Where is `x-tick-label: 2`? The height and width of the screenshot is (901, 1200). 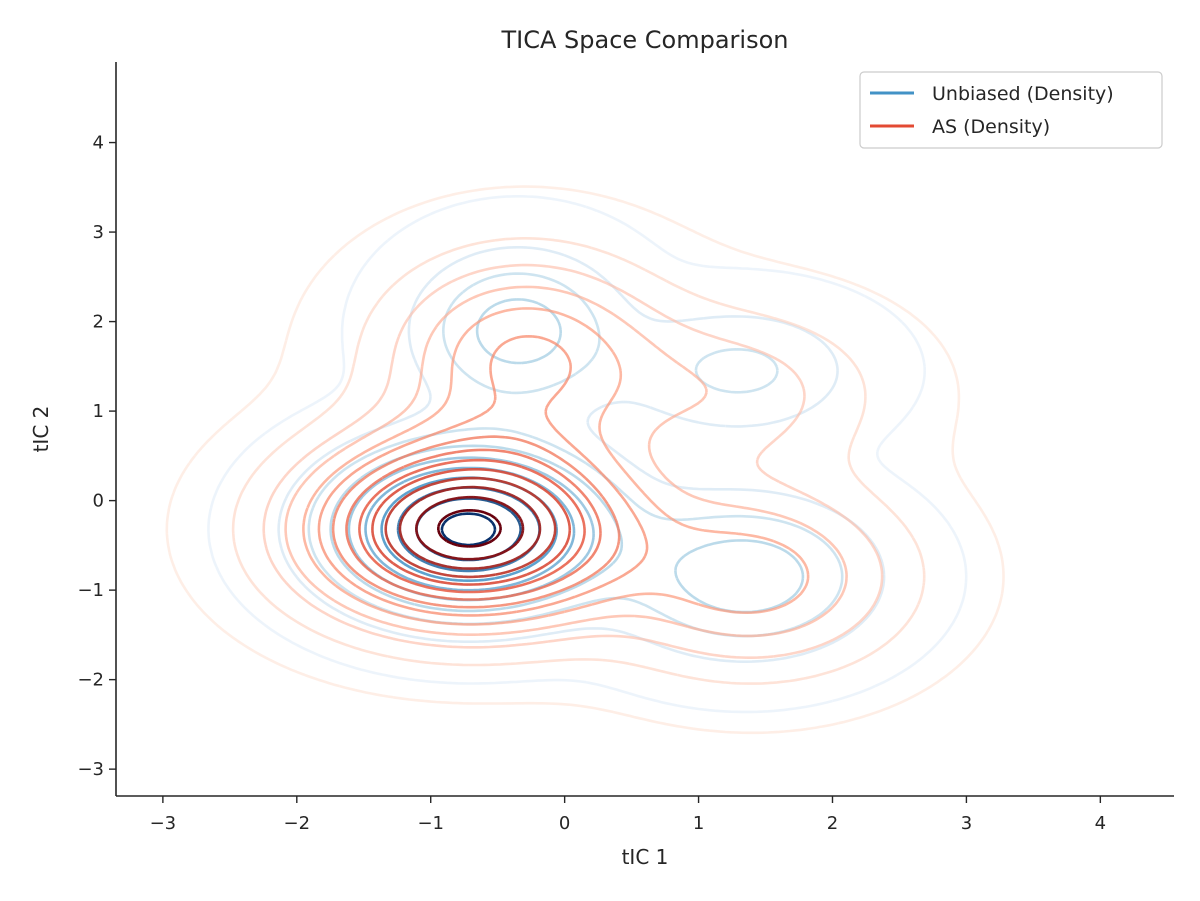 x-tick-label: 2 is located at coordinates (832, 823).